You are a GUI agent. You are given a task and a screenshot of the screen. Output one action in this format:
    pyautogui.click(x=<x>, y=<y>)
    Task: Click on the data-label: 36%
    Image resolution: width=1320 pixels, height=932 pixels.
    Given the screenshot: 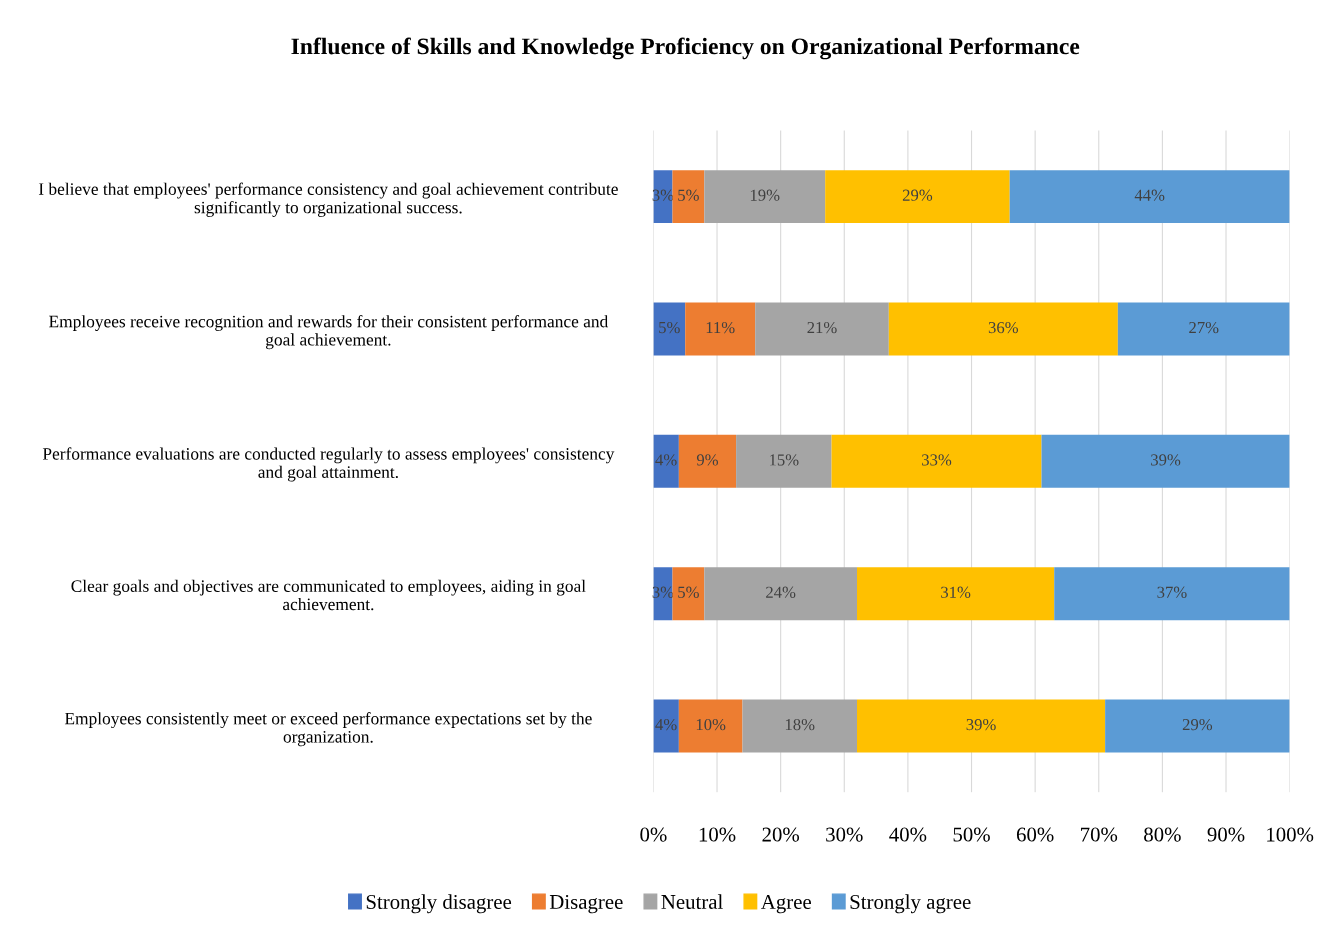 What is the action you would take?
    pyautogui.click(x=1003, y=327)
    